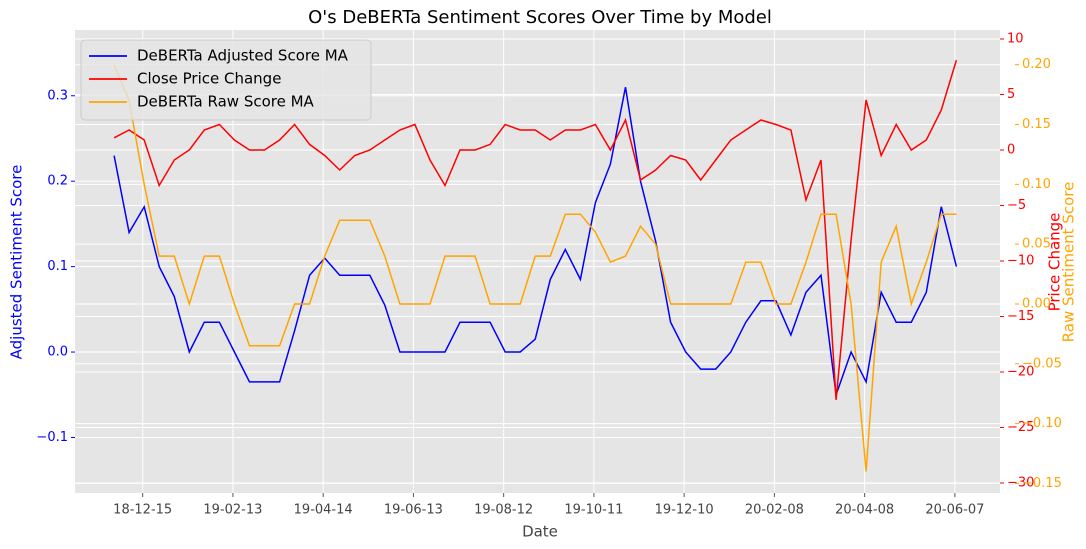 The height and width of the screenshot is (549, 1086). I want to click on x-tick-label: 20-06-07, so click(954, 510).